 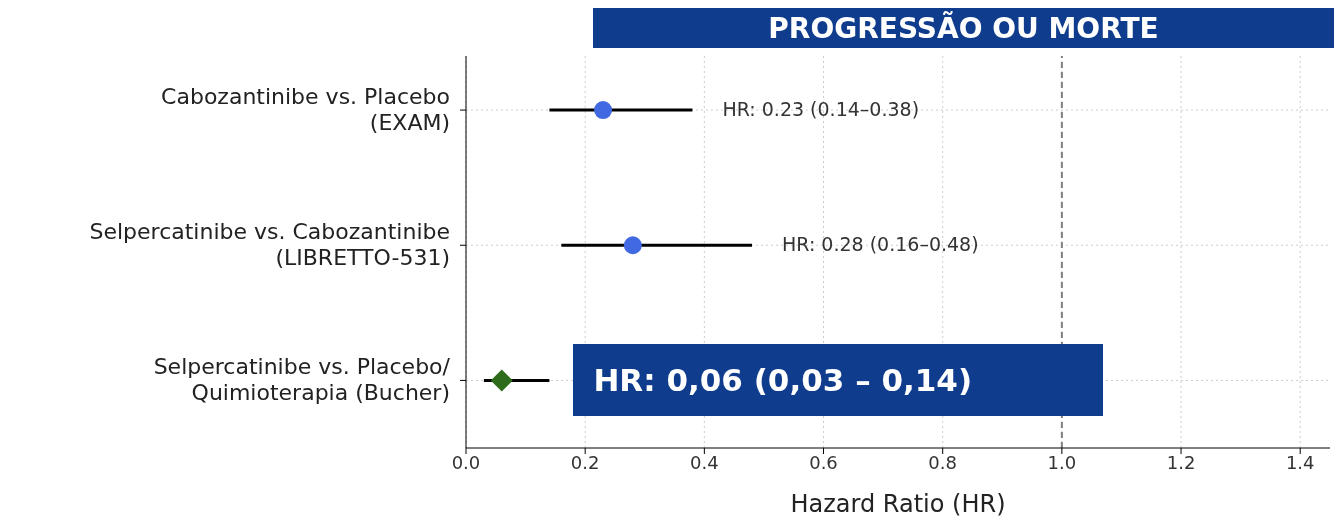 What do you see at coordinates (1062, 462) in the screenshot?
I see `x-tick-label: 1.0` at bounding box center [1062, 462].